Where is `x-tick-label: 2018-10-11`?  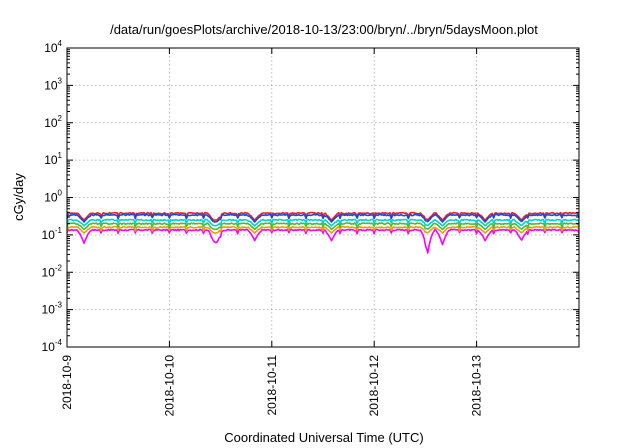
x-tick-label: 2018-10-11 is located at coordinates (272, 385).